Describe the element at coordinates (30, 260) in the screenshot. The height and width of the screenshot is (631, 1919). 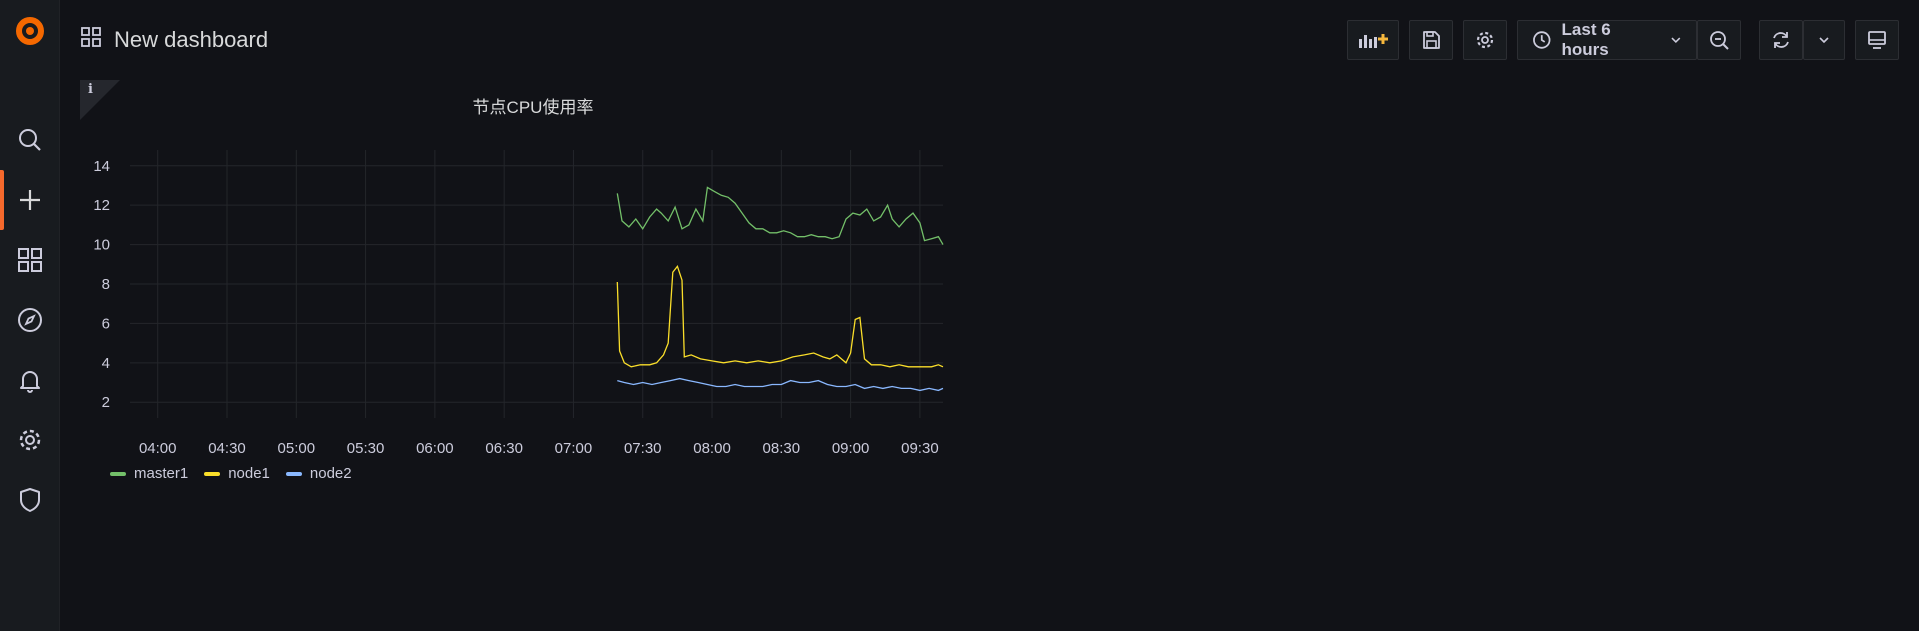
I see `dashboards-icon` at that location.